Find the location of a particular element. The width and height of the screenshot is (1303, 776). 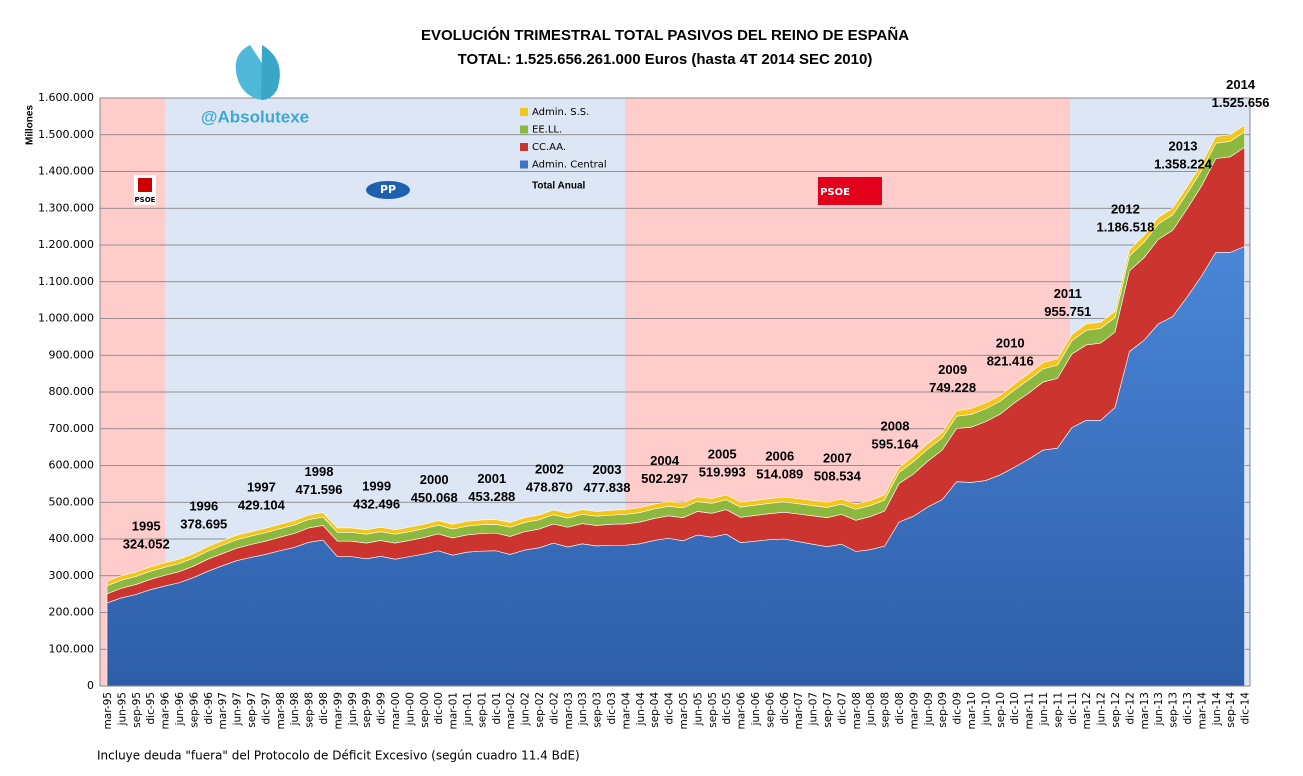

x-tick-label: sep-08 is located at coordinates (886, 710).